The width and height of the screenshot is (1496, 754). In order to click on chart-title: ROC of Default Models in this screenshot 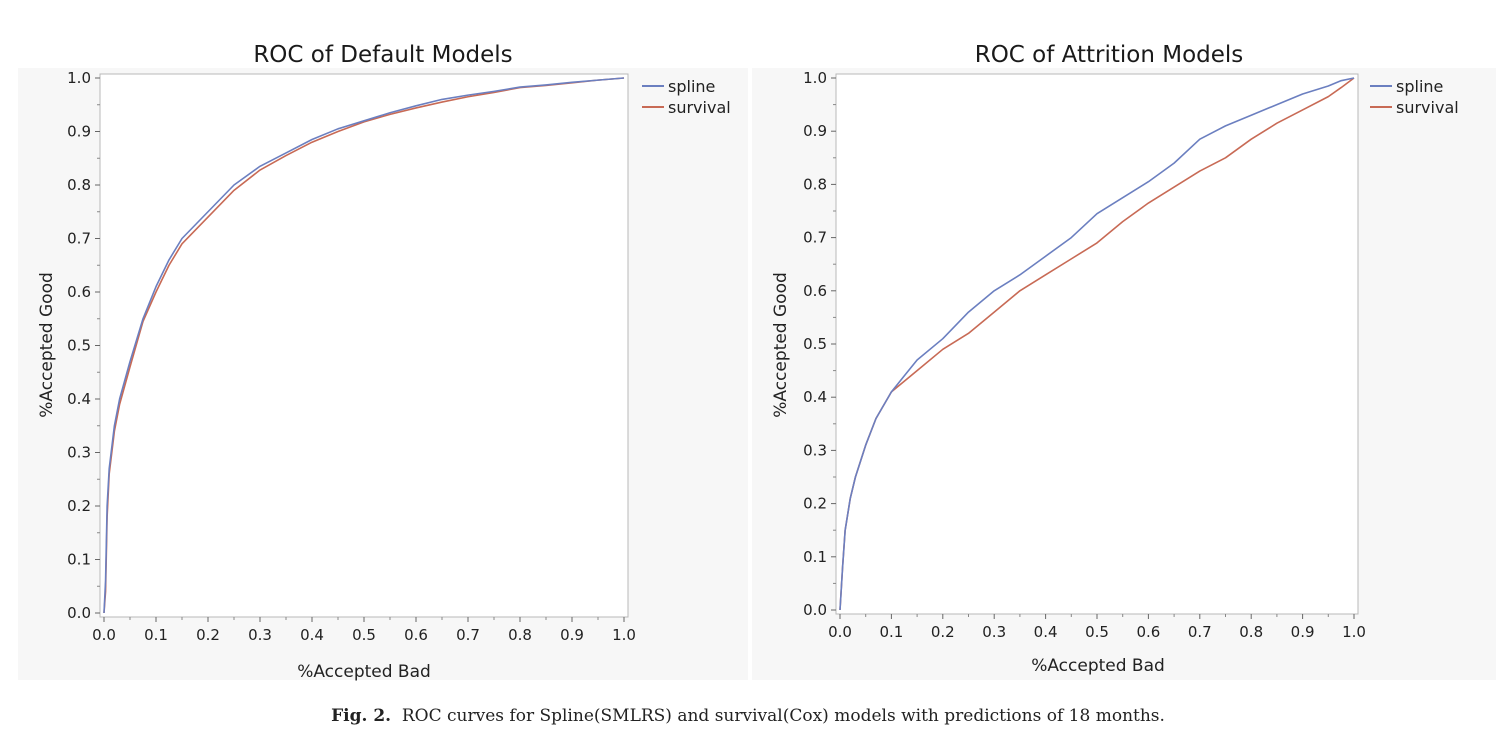, I will do `click(382, 55)`.